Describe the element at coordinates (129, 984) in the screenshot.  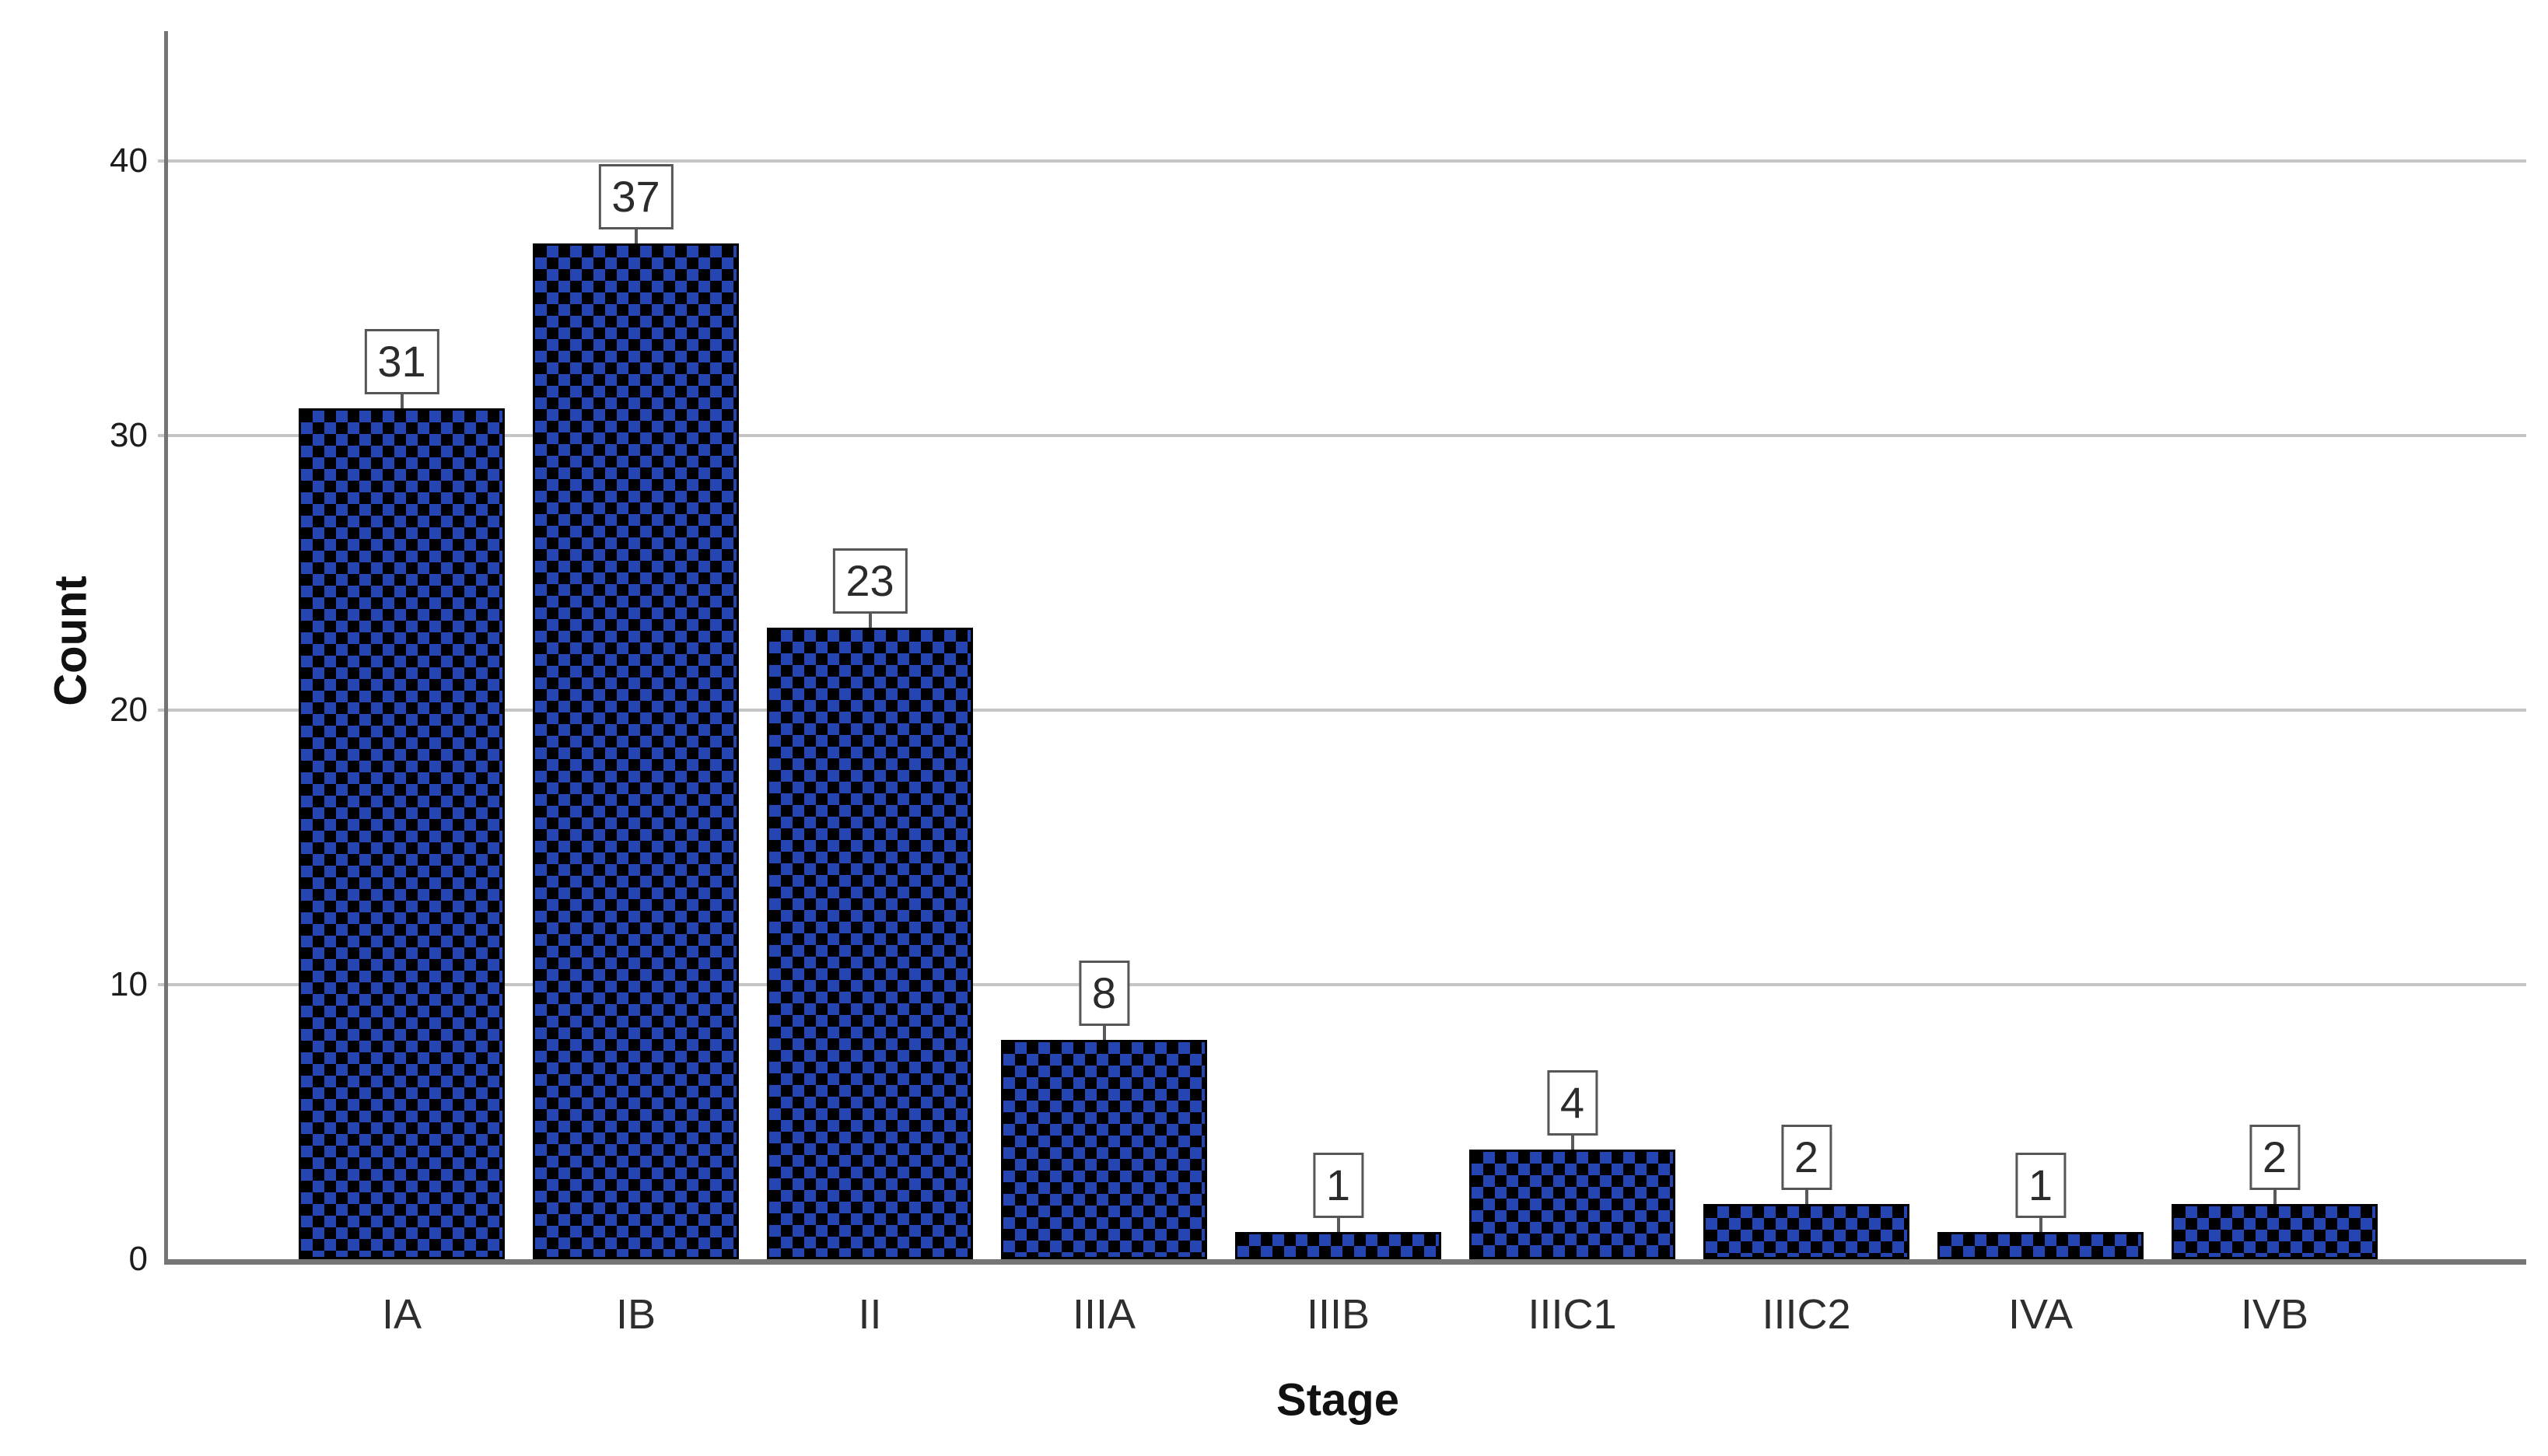
I see `y-axis-tick-label: 10` at that location.